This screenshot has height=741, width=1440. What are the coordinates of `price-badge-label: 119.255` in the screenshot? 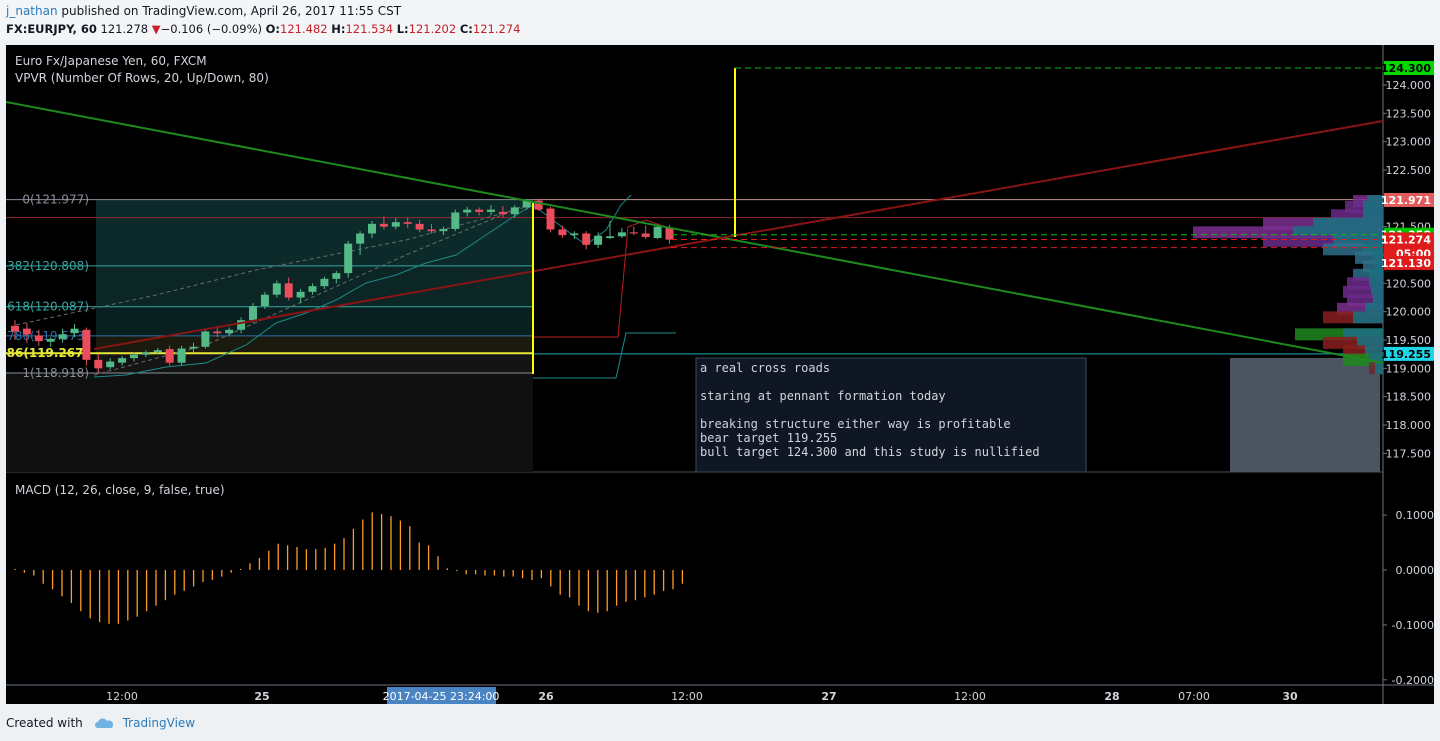 It's located at (1406, 354).